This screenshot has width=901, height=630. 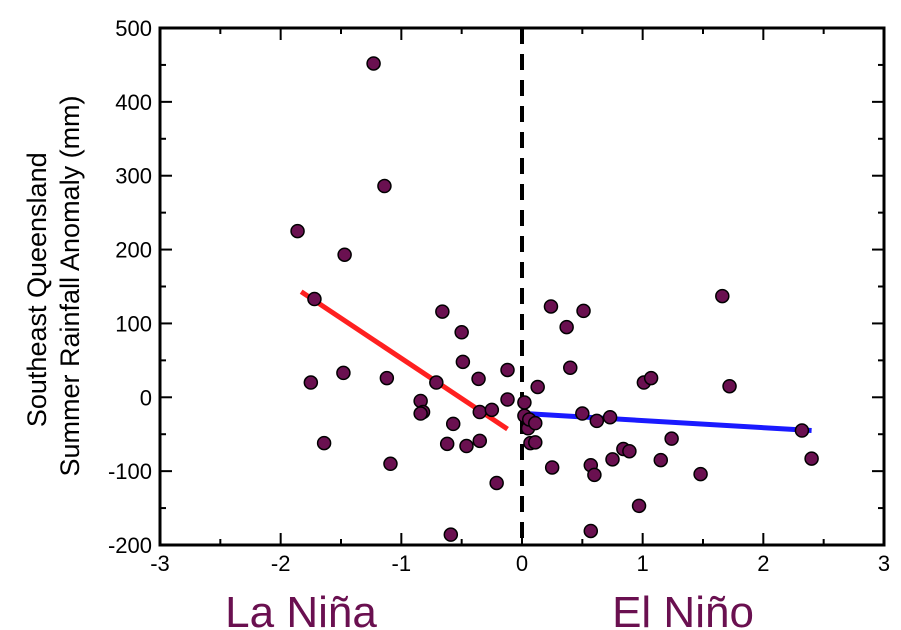 I want to click on el-nino-label: El Niño, so click(x=683, y=609).